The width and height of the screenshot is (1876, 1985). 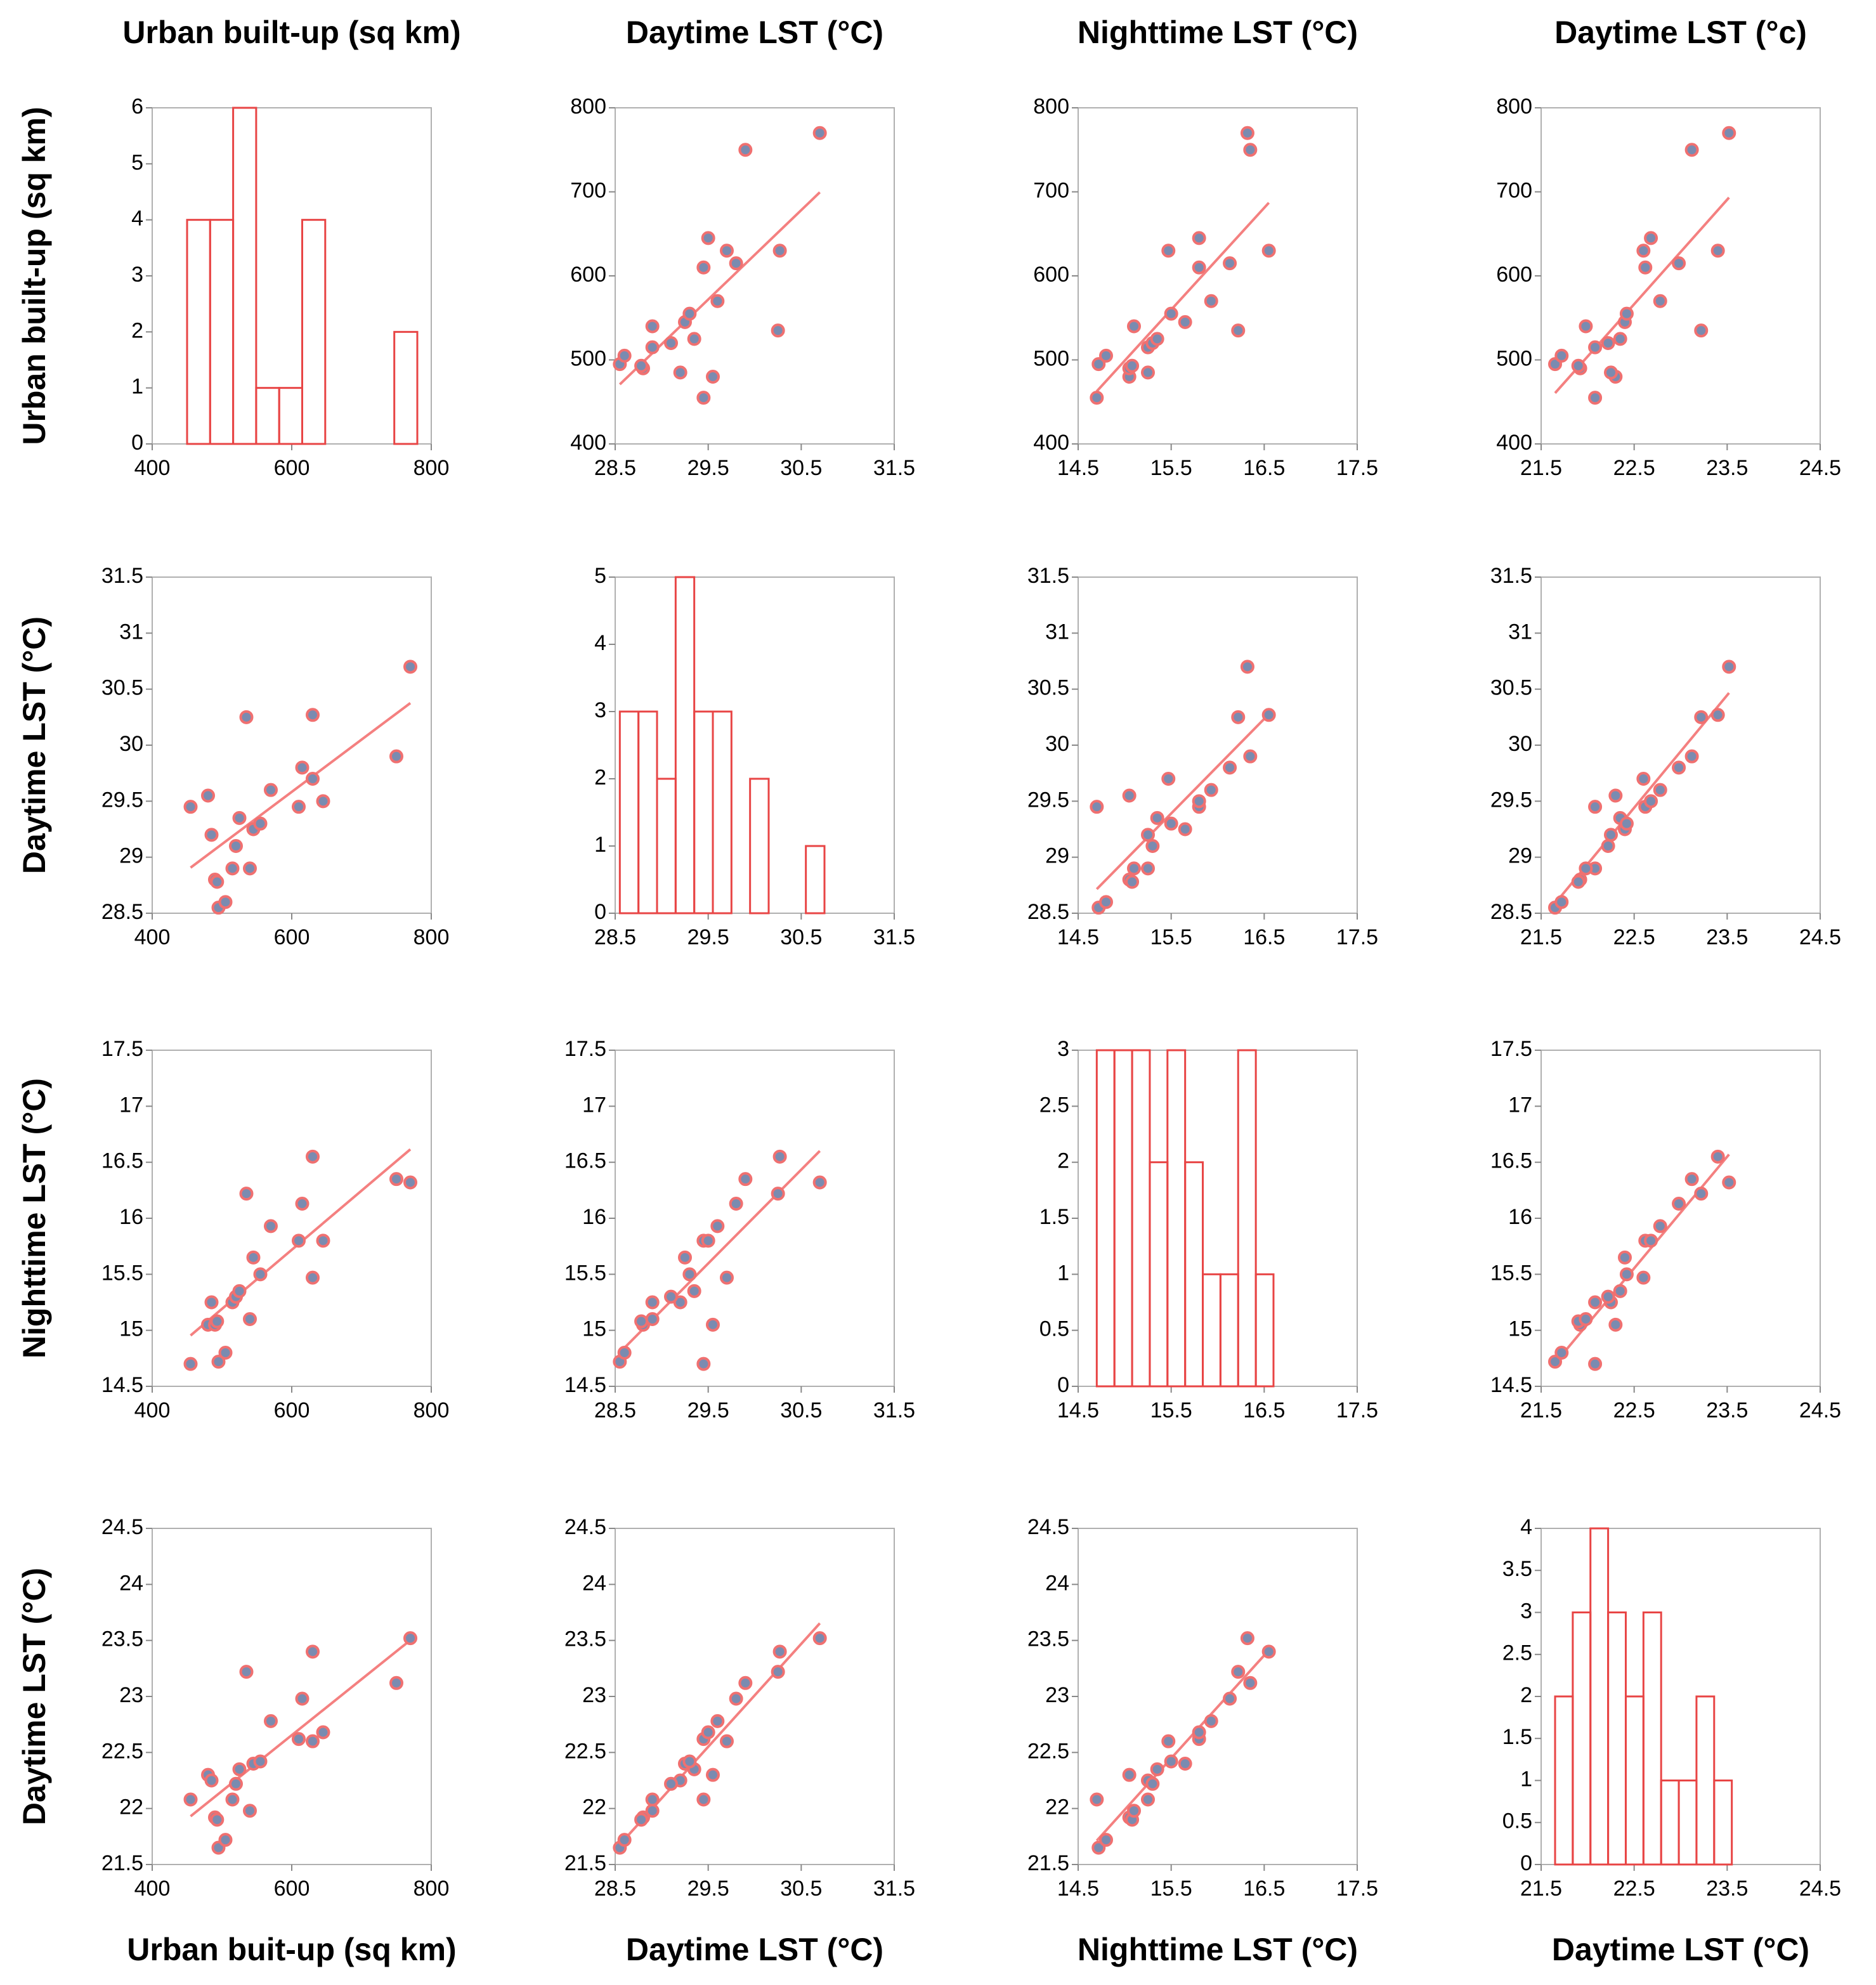 I want to click on column-title: Urban built-up (sq km), so click(x=291, y=32).